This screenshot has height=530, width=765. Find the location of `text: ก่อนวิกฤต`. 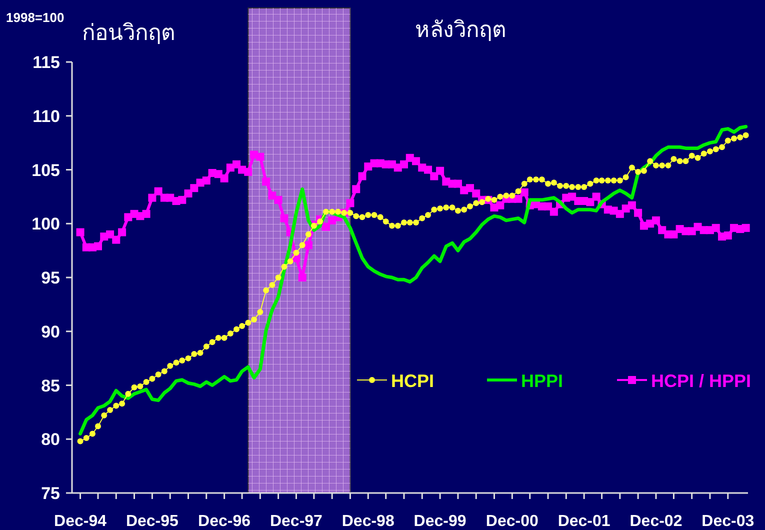

text: ก่อนวิกฤต is located at coordinates (128, 33).